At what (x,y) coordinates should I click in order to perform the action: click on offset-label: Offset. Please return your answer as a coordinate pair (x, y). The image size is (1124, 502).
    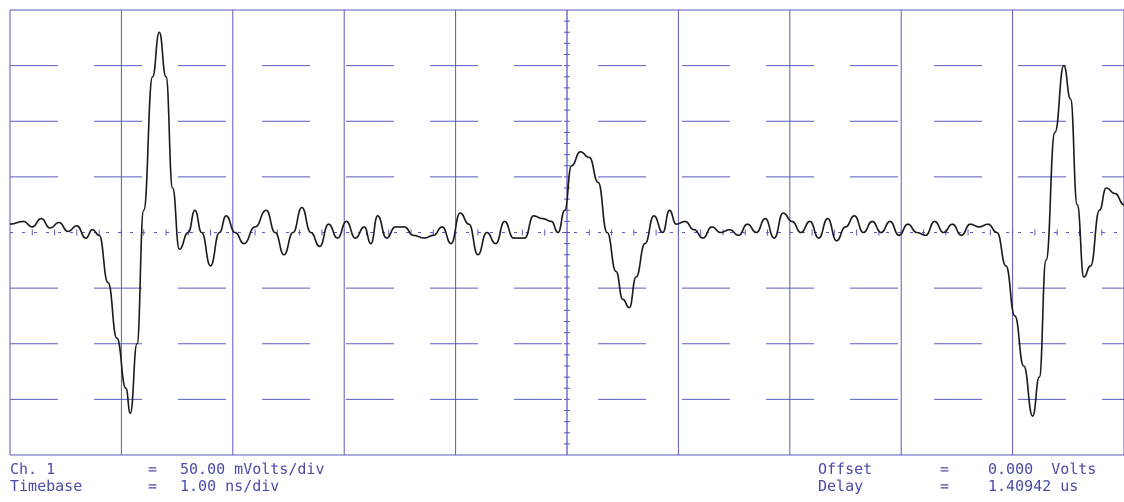
    Looking at the image, I should click on (845, 469).